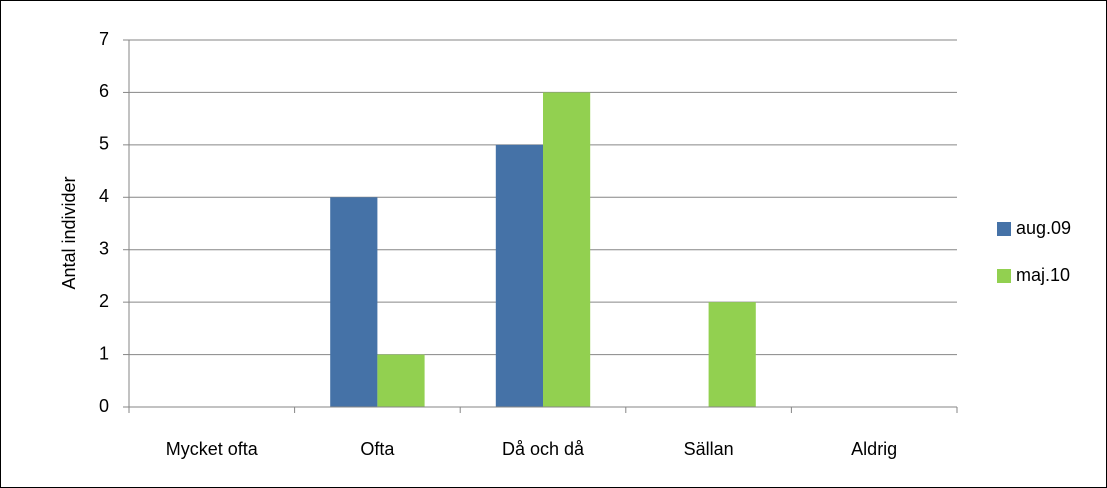  What do you see at coordinates (212, 449) in the screenshot?
I see `x-tick-label: Mycket ofta` at bounding box center [212, 449].